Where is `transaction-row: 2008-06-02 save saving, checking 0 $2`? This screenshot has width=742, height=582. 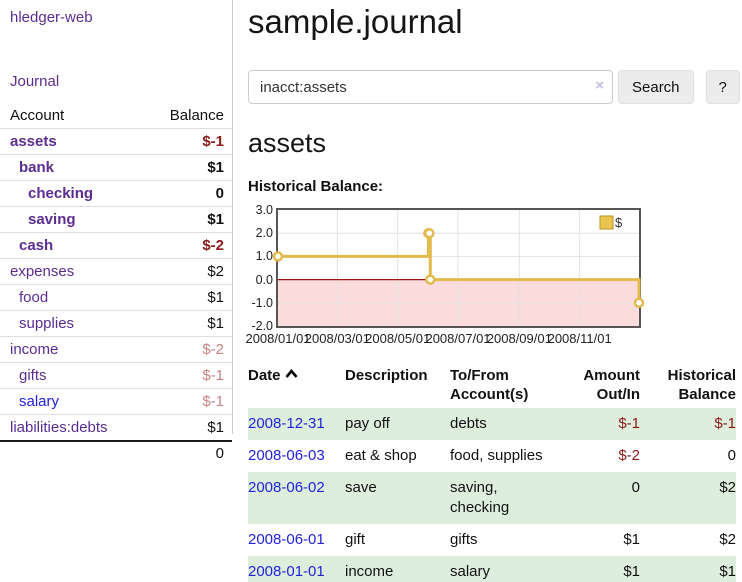
transaction-row: 2008-06-02 save saving, checking 0 $2 is located at coordinates (492, 498).